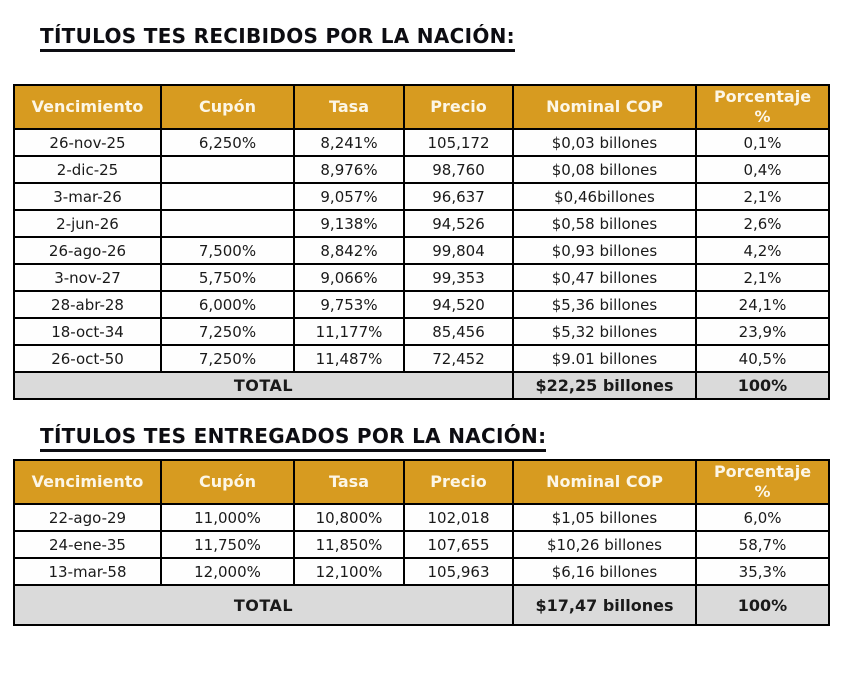  I want to click on table-cell: 8,241%, so click(349, 142).